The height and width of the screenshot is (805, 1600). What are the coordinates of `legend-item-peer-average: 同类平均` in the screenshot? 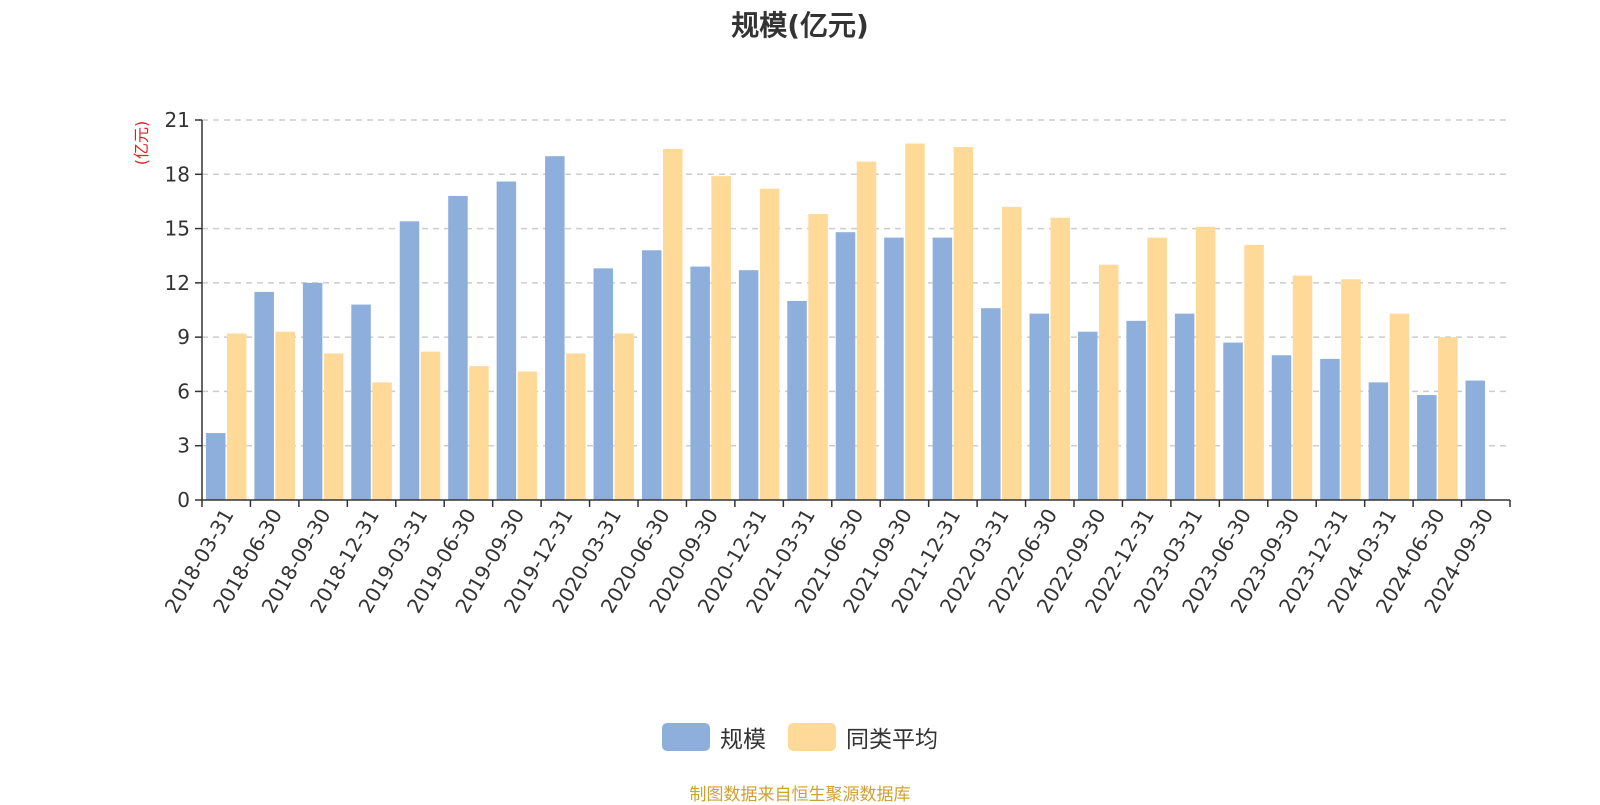 It's located at (863, 737).